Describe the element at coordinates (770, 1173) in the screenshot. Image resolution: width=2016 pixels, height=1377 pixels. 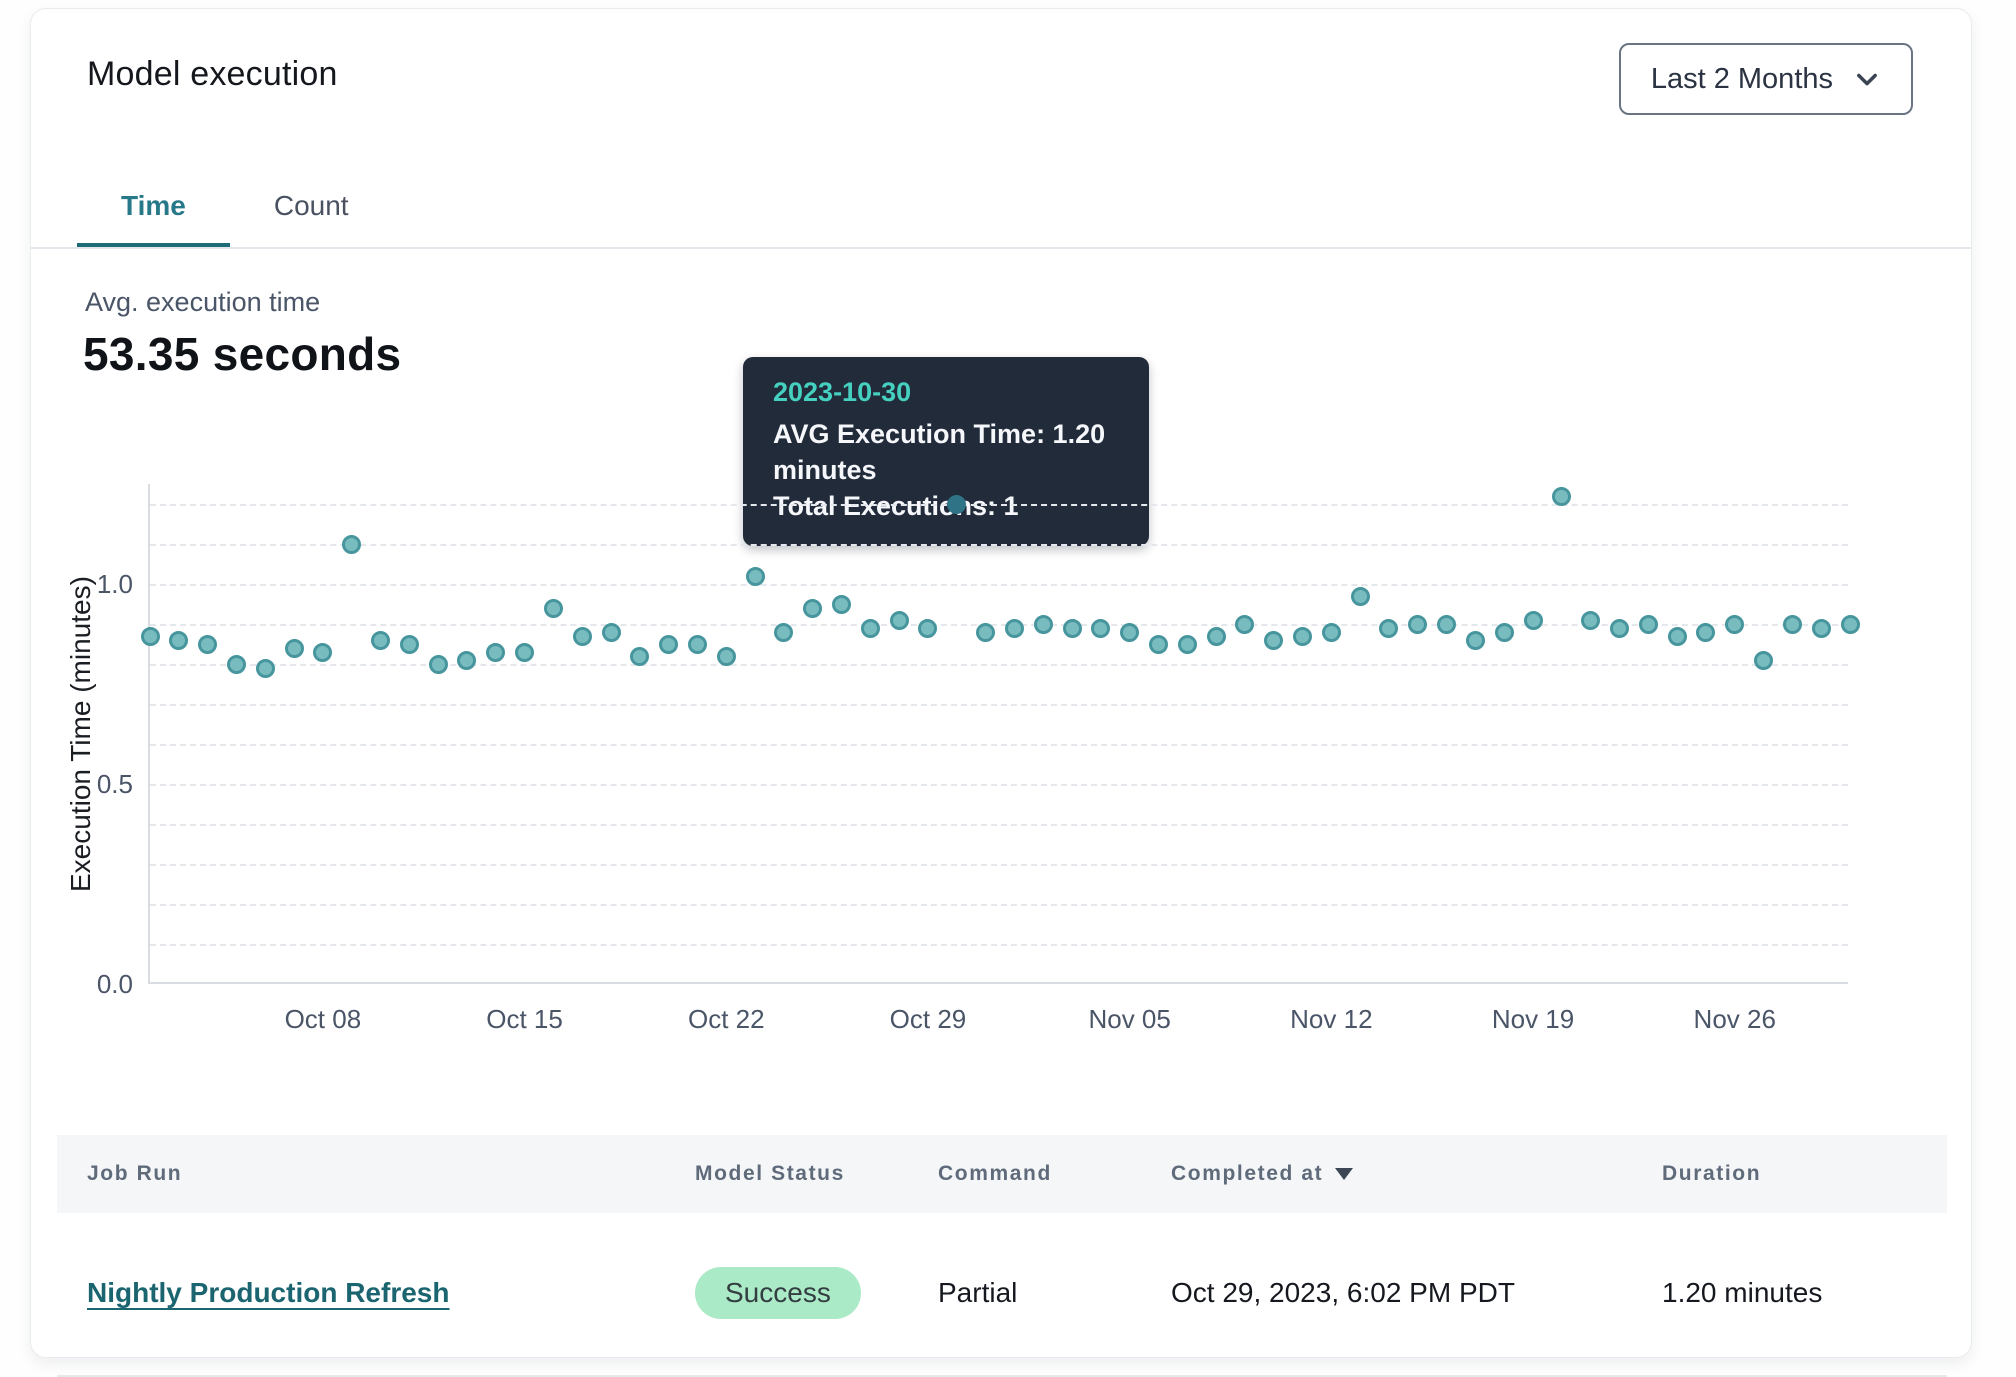
I see `column-header-model-status: Model Status` at that location.